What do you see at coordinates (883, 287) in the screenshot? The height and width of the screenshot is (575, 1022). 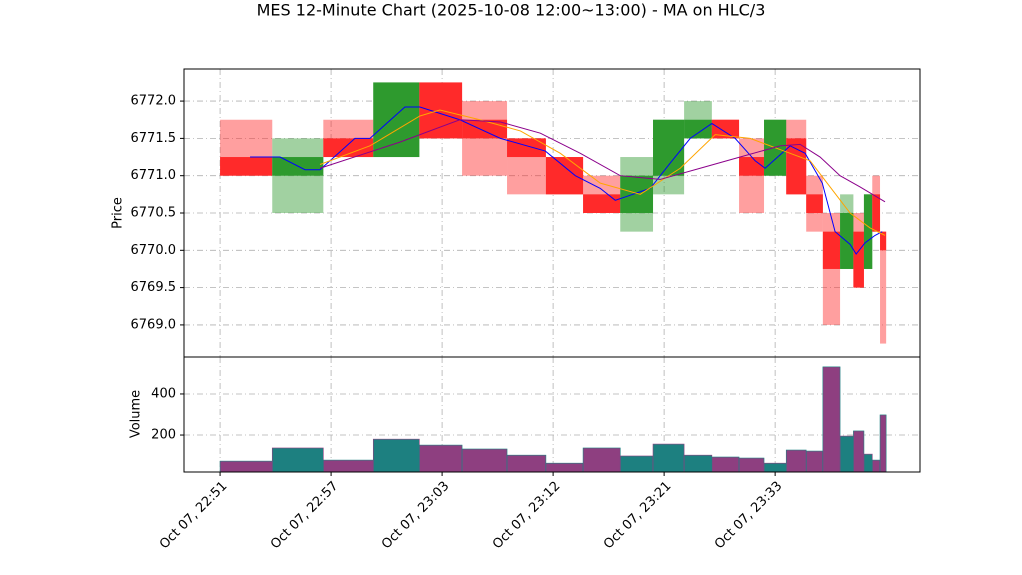 I see `wick` at bounding box center [883, 287].